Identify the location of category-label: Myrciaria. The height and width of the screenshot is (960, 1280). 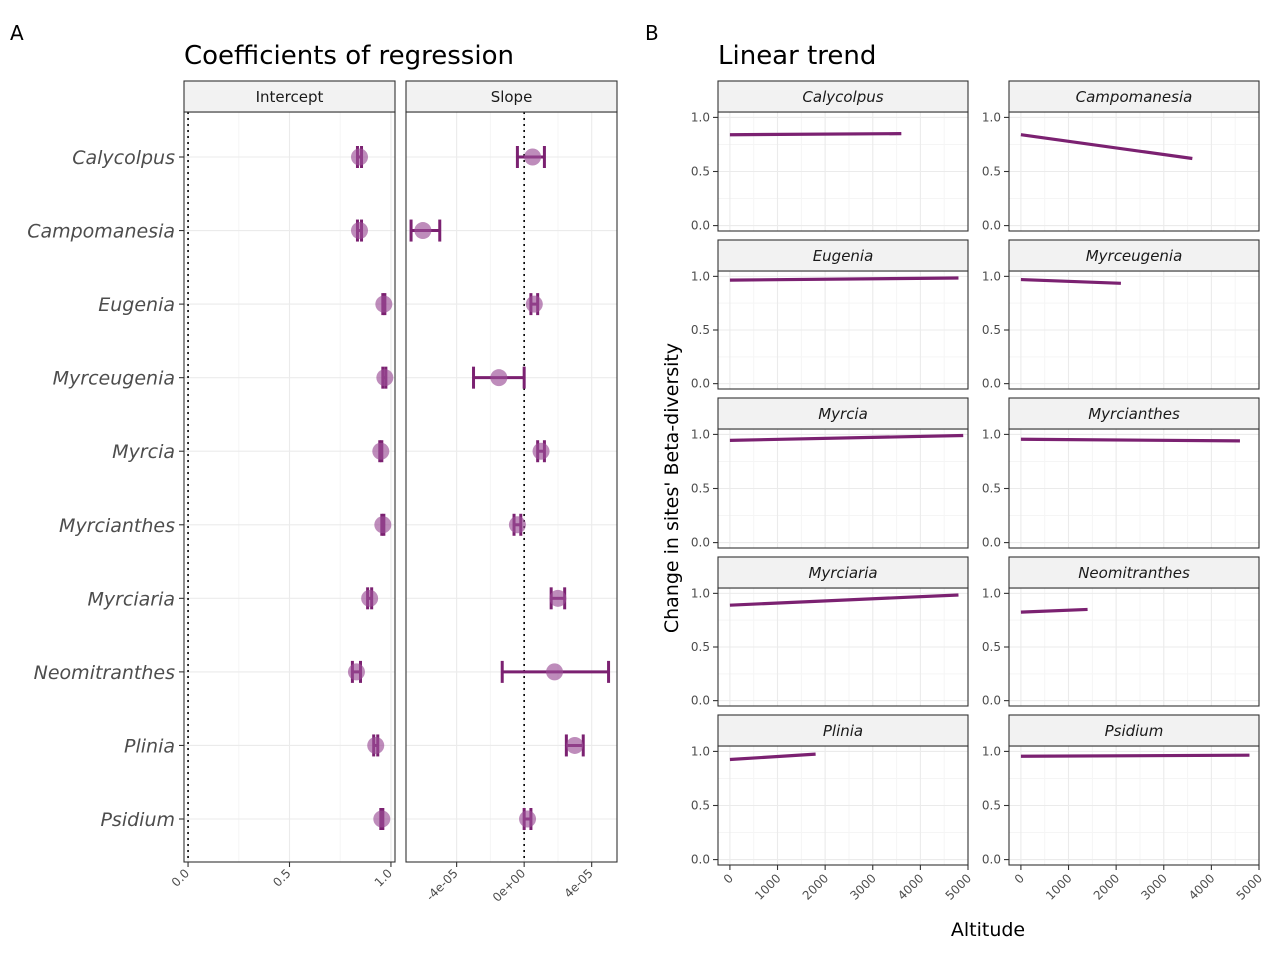
(131, 599).